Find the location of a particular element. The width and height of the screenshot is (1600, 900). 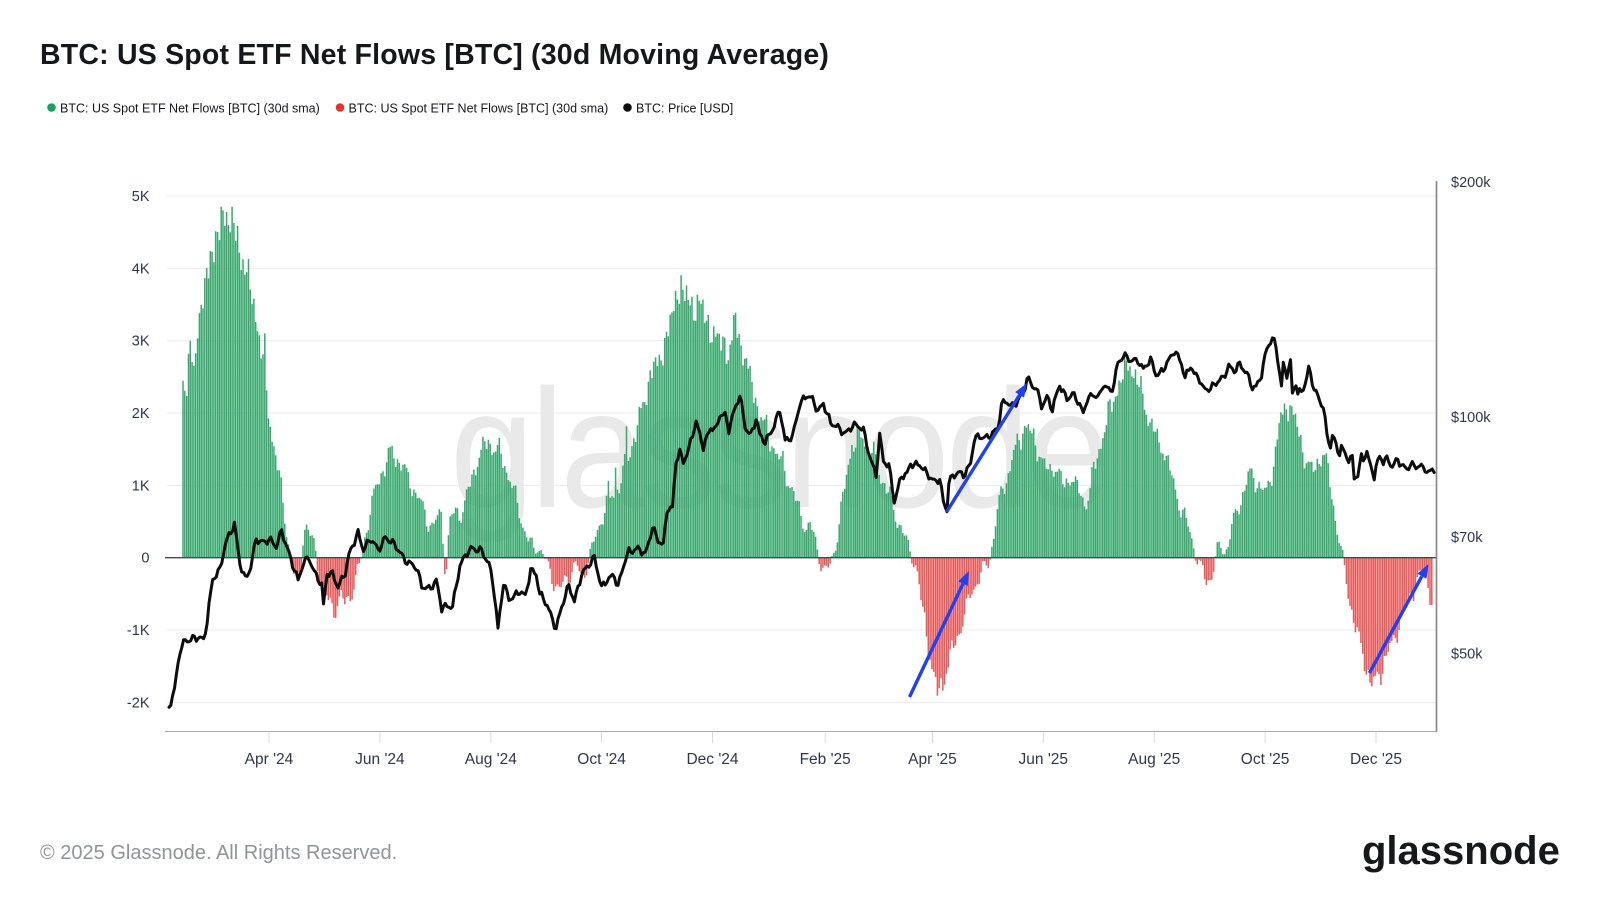

svg-text: $100k is located at coordinates (1471, 418).